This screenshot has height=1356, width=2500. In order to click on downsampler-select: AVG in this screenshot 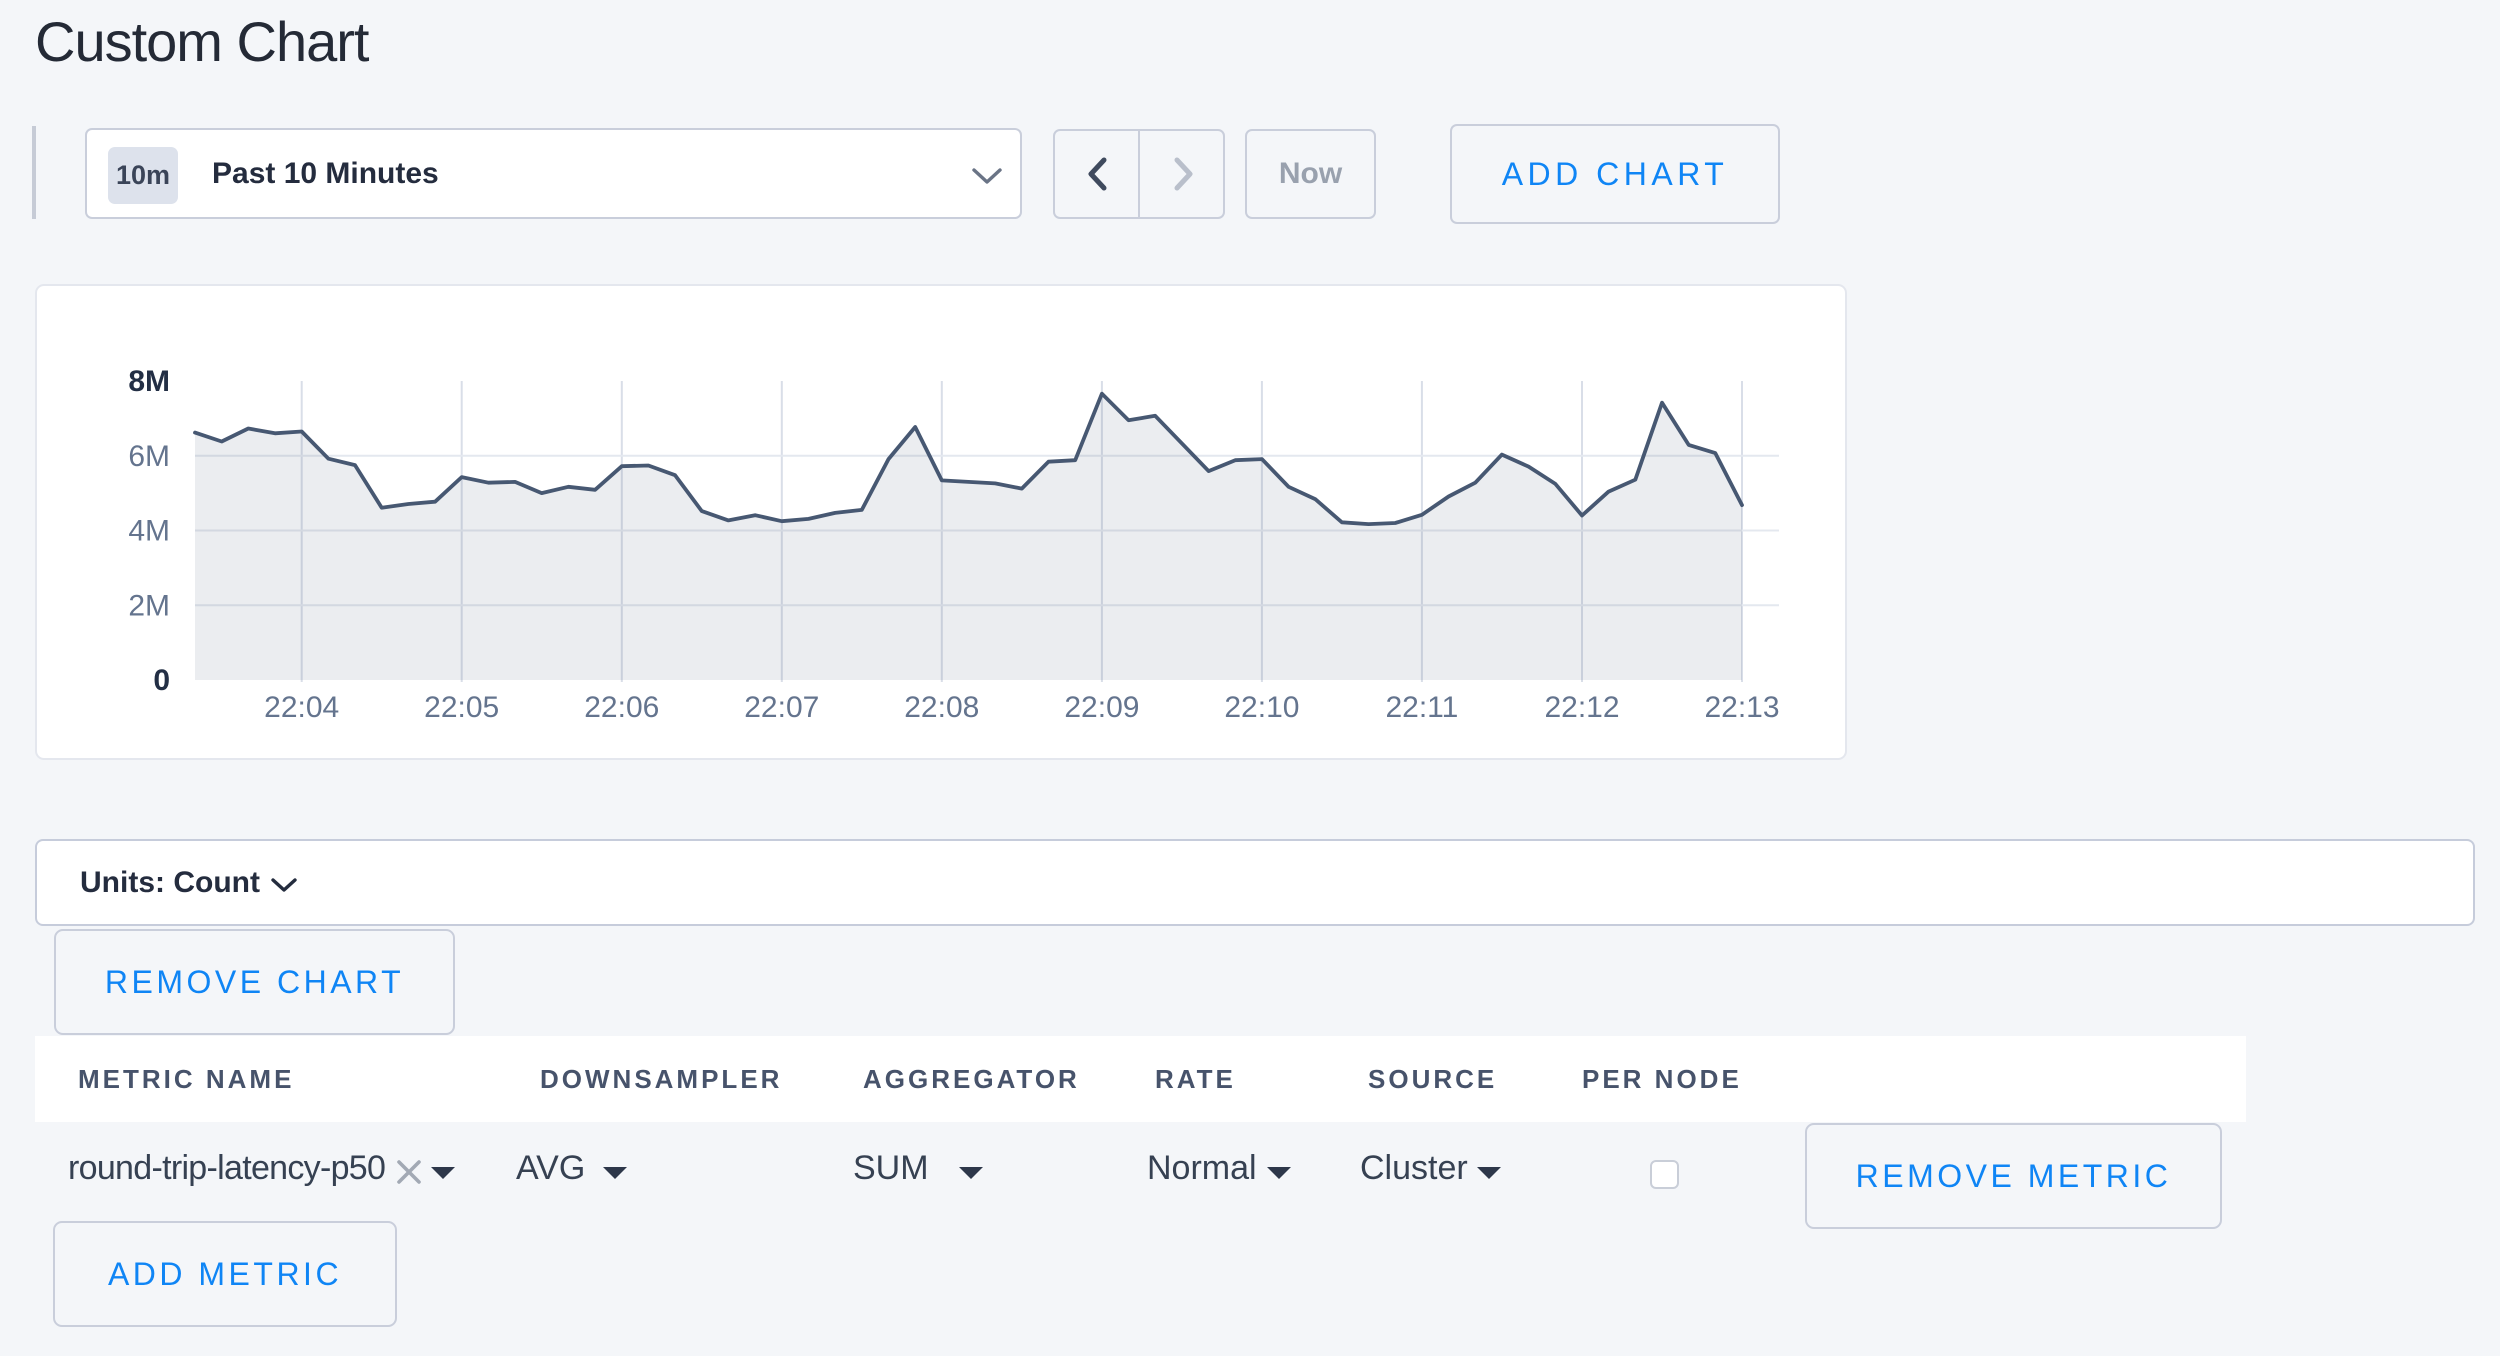, I will do `click(551, 1168)`.